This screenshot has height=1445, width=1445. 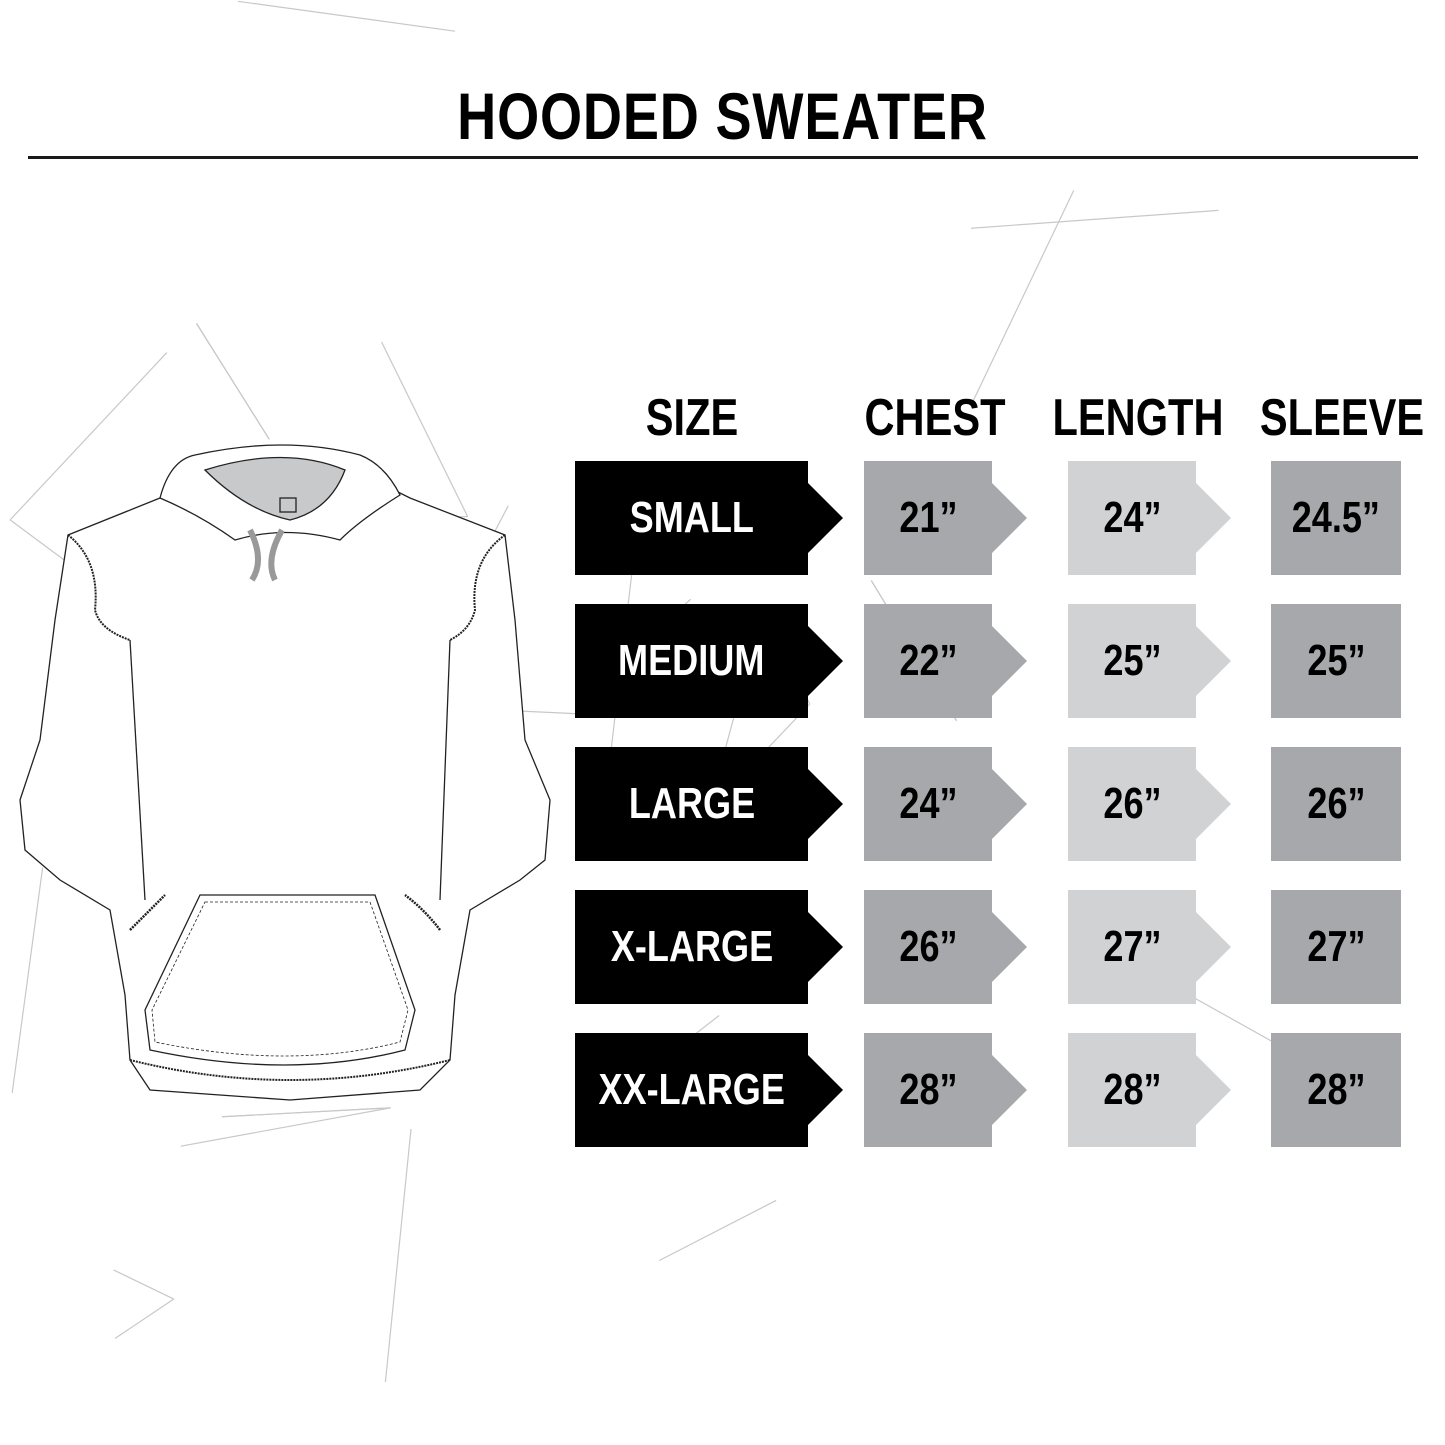 I want to click on length-value: 28”, so click(x=1132, y=1089).